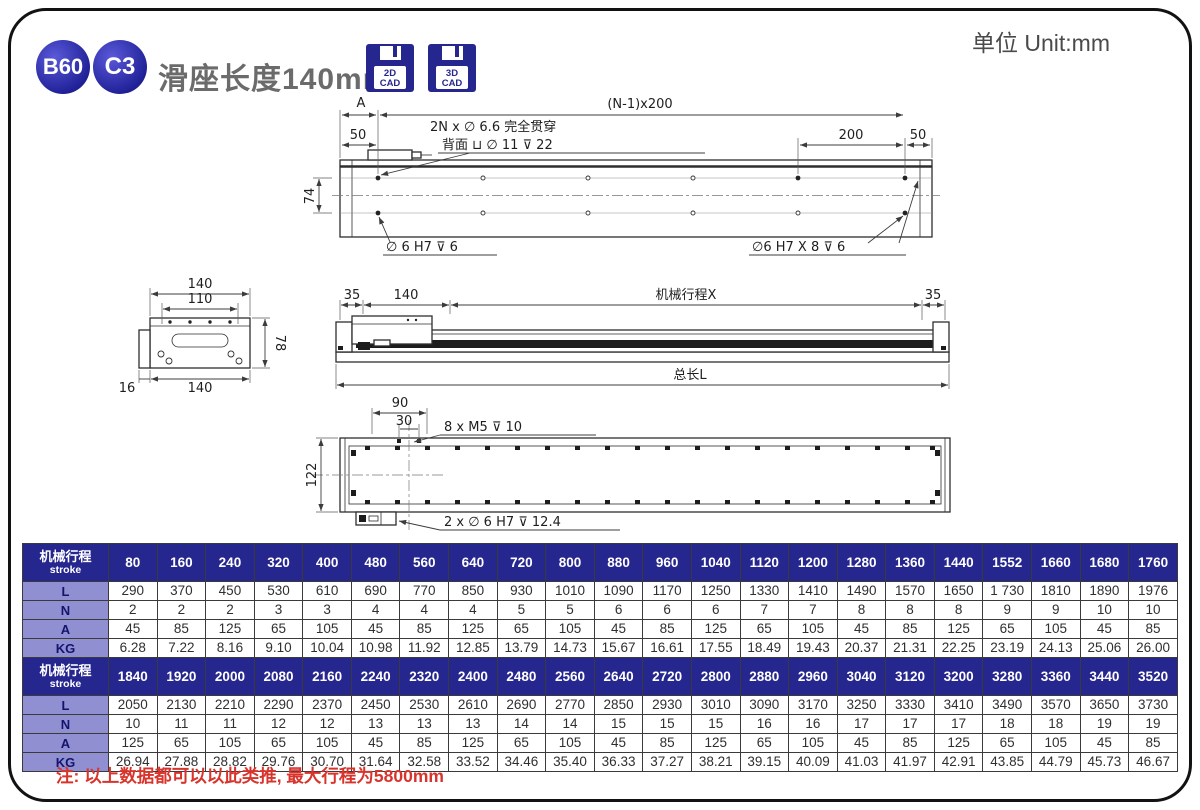 The height and width of the screenshot is (810, 1200). Describe the element at coordinates (667, 648) in the screenshot. I see `data-cell: 16.61` at that location.